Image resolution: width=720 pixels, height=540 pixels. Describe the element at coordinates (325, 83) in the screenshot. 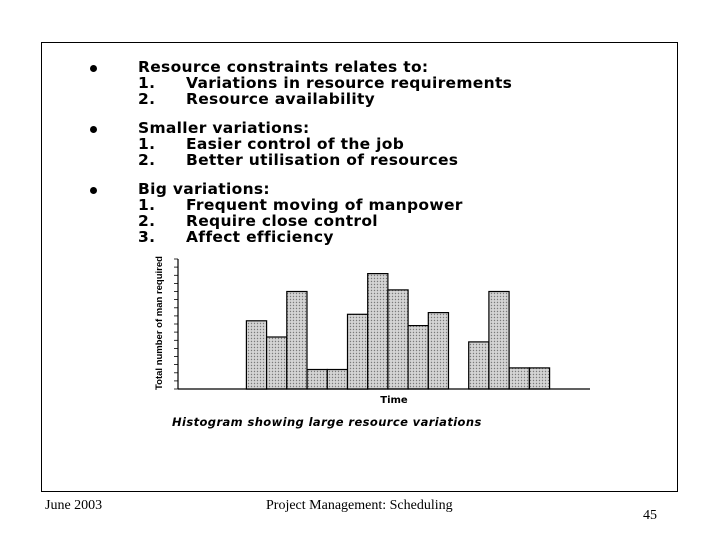

I see `list-item: 1. Variations in resource requirements` at that location.